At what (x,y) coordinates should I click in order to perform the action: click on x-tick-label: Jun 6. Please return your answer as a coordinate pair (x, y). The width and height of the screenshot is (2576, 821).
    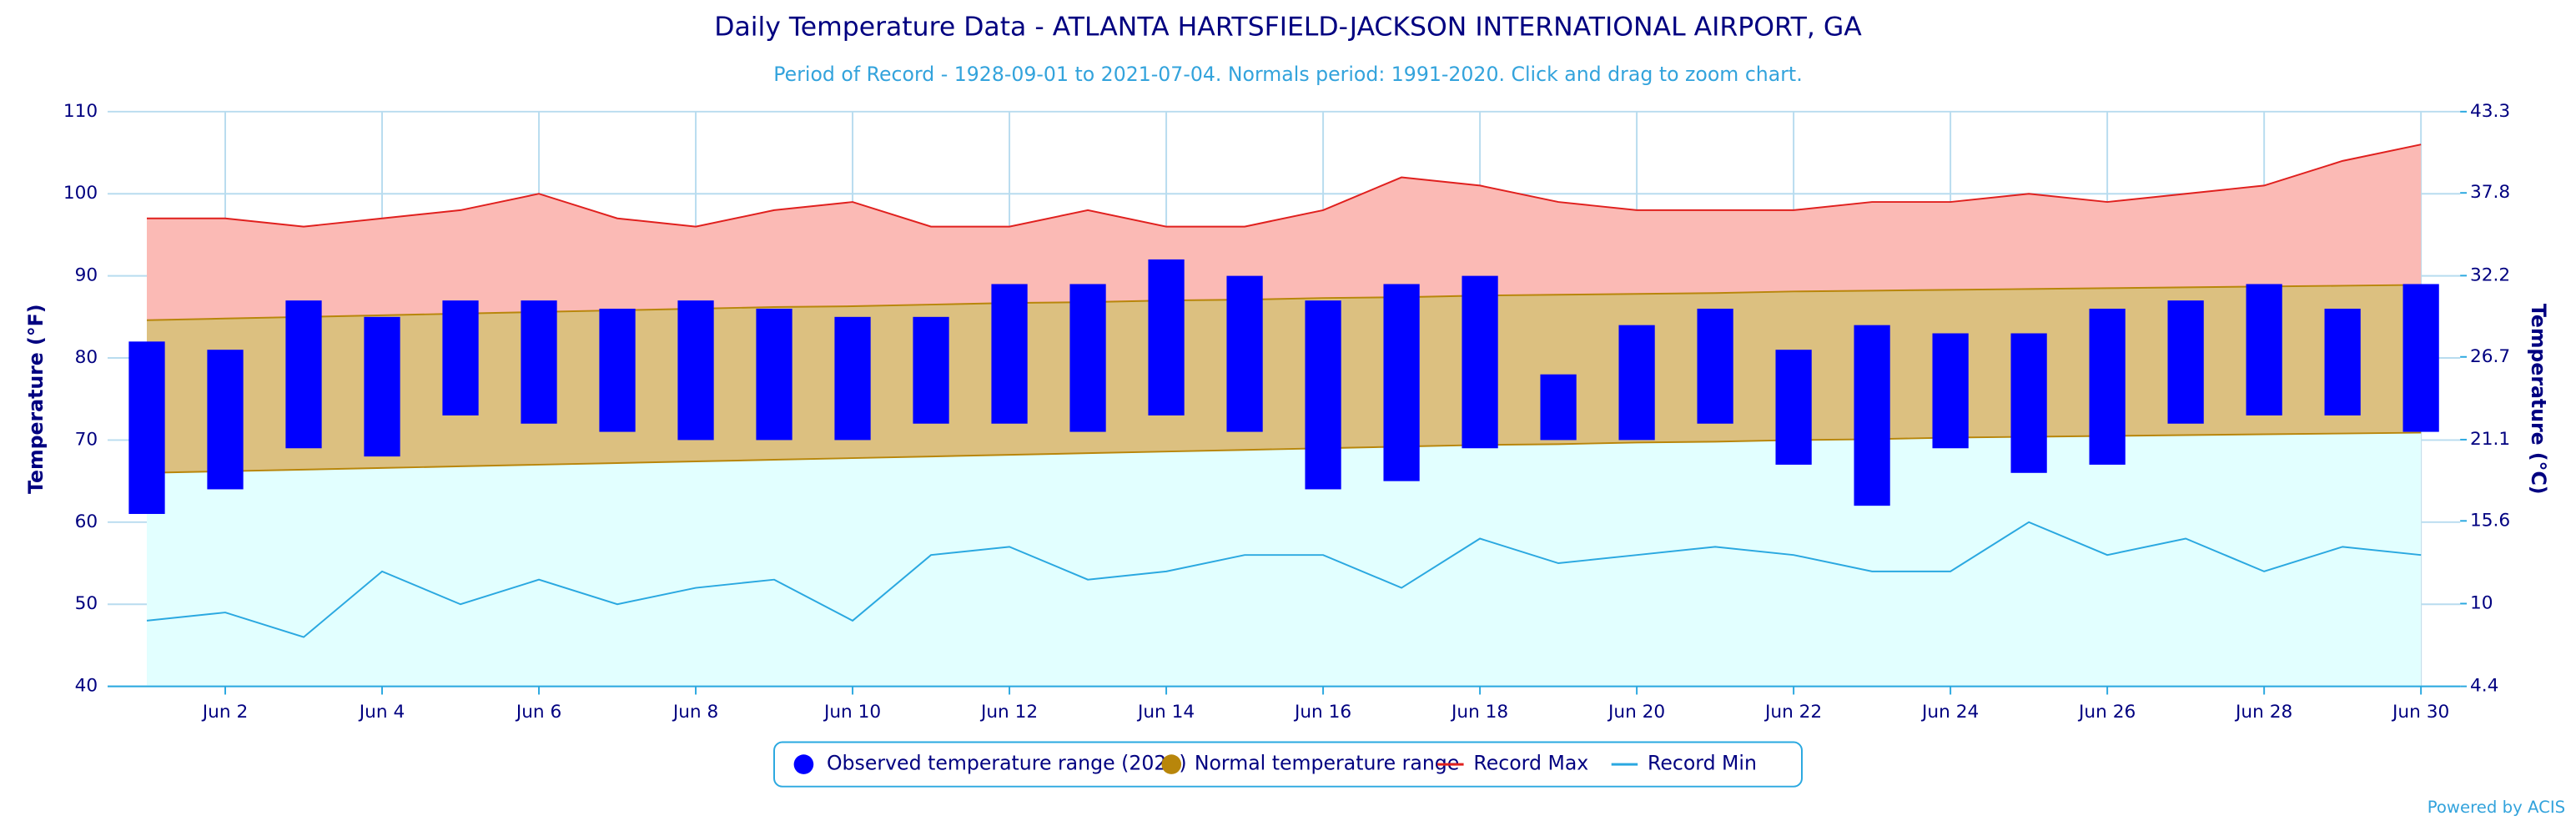
    Looking at the image, I should click on (538, 713).